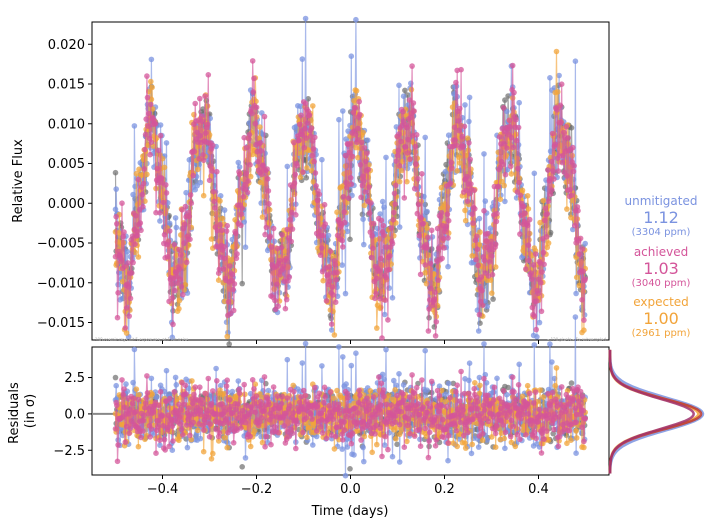 The height and width of the screenshot is (526, 717). Describe the element at coordinates (576, 339) in the screenshot. I see `light-curve-note-right: – 120 pixels – 5x subsampled` at that location.